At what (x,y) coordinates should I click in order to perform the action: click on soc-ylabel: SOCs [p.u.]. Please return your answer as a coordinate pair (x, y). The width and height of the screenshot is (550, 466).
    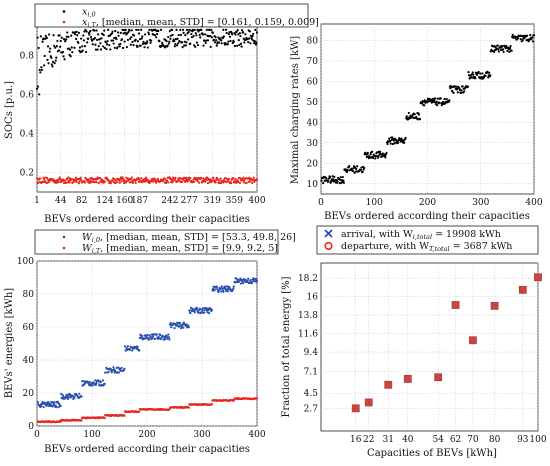
    Looking at the image, I should click on (9, 110).